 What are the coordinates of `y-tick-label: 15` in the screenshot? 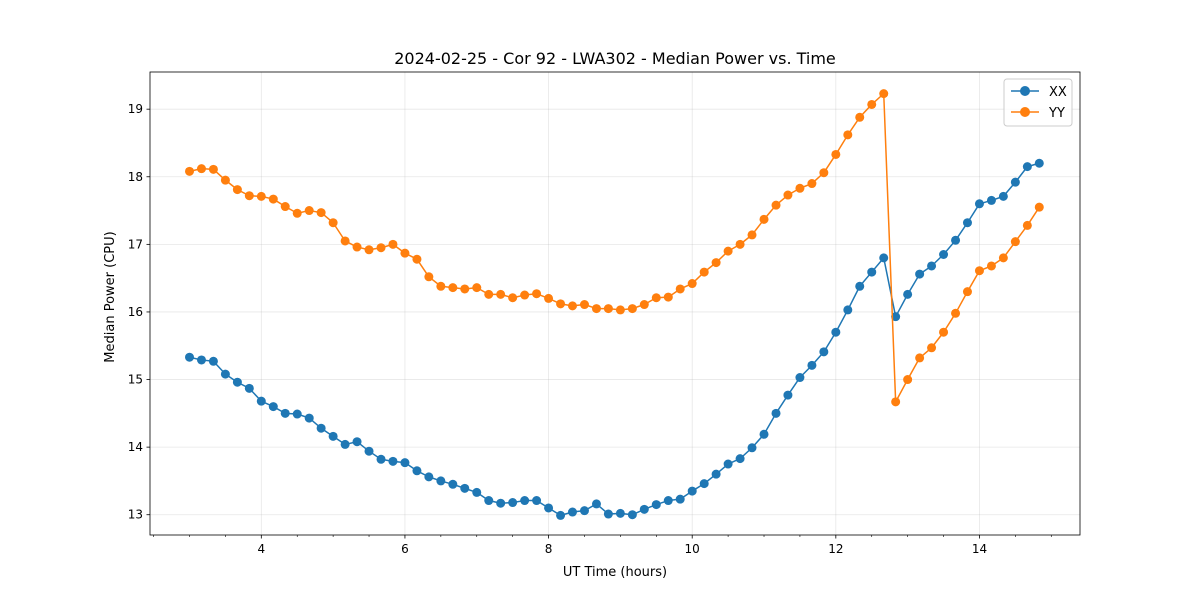 It's located at (135, 380).